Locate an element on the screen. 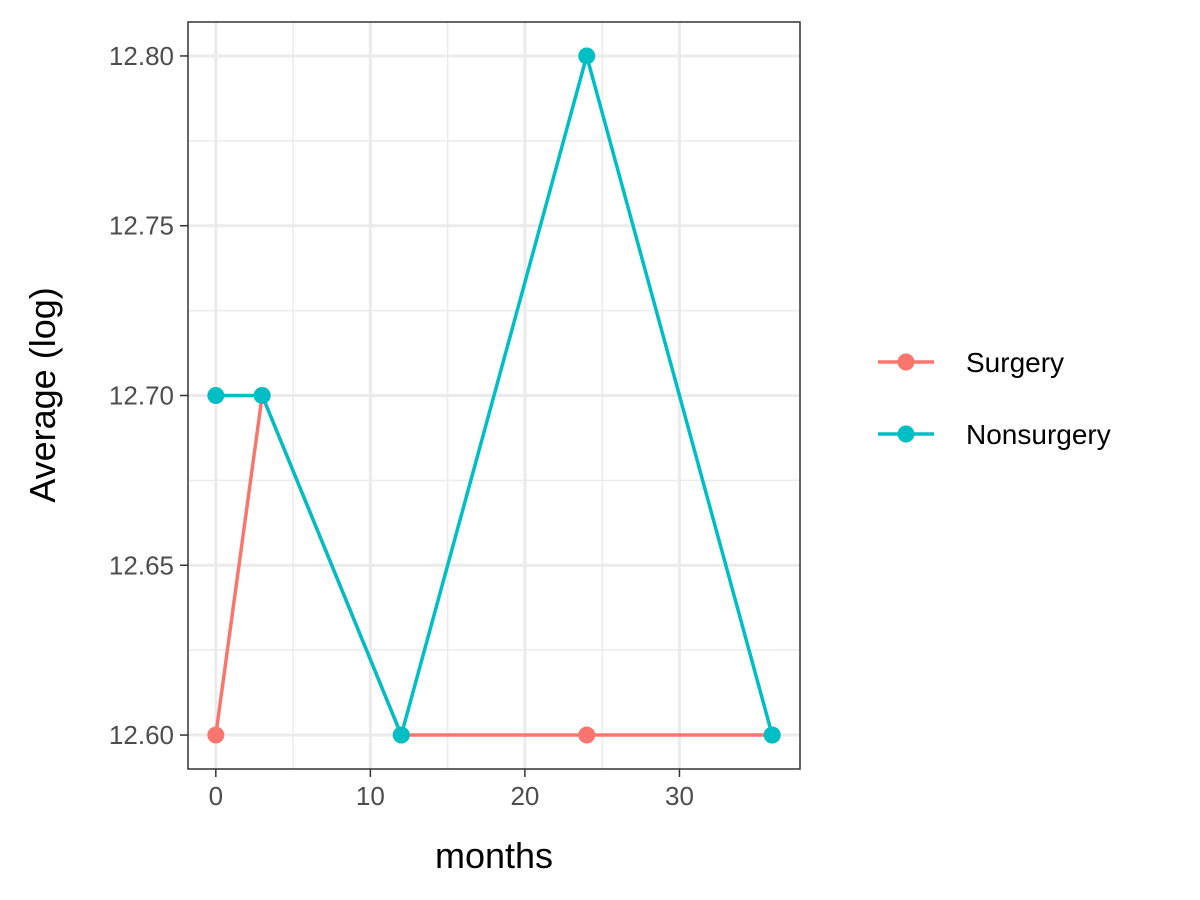 This screenshot has height=900, width=1200. x-tick-label: 30 is located at coordinates (679, 796).